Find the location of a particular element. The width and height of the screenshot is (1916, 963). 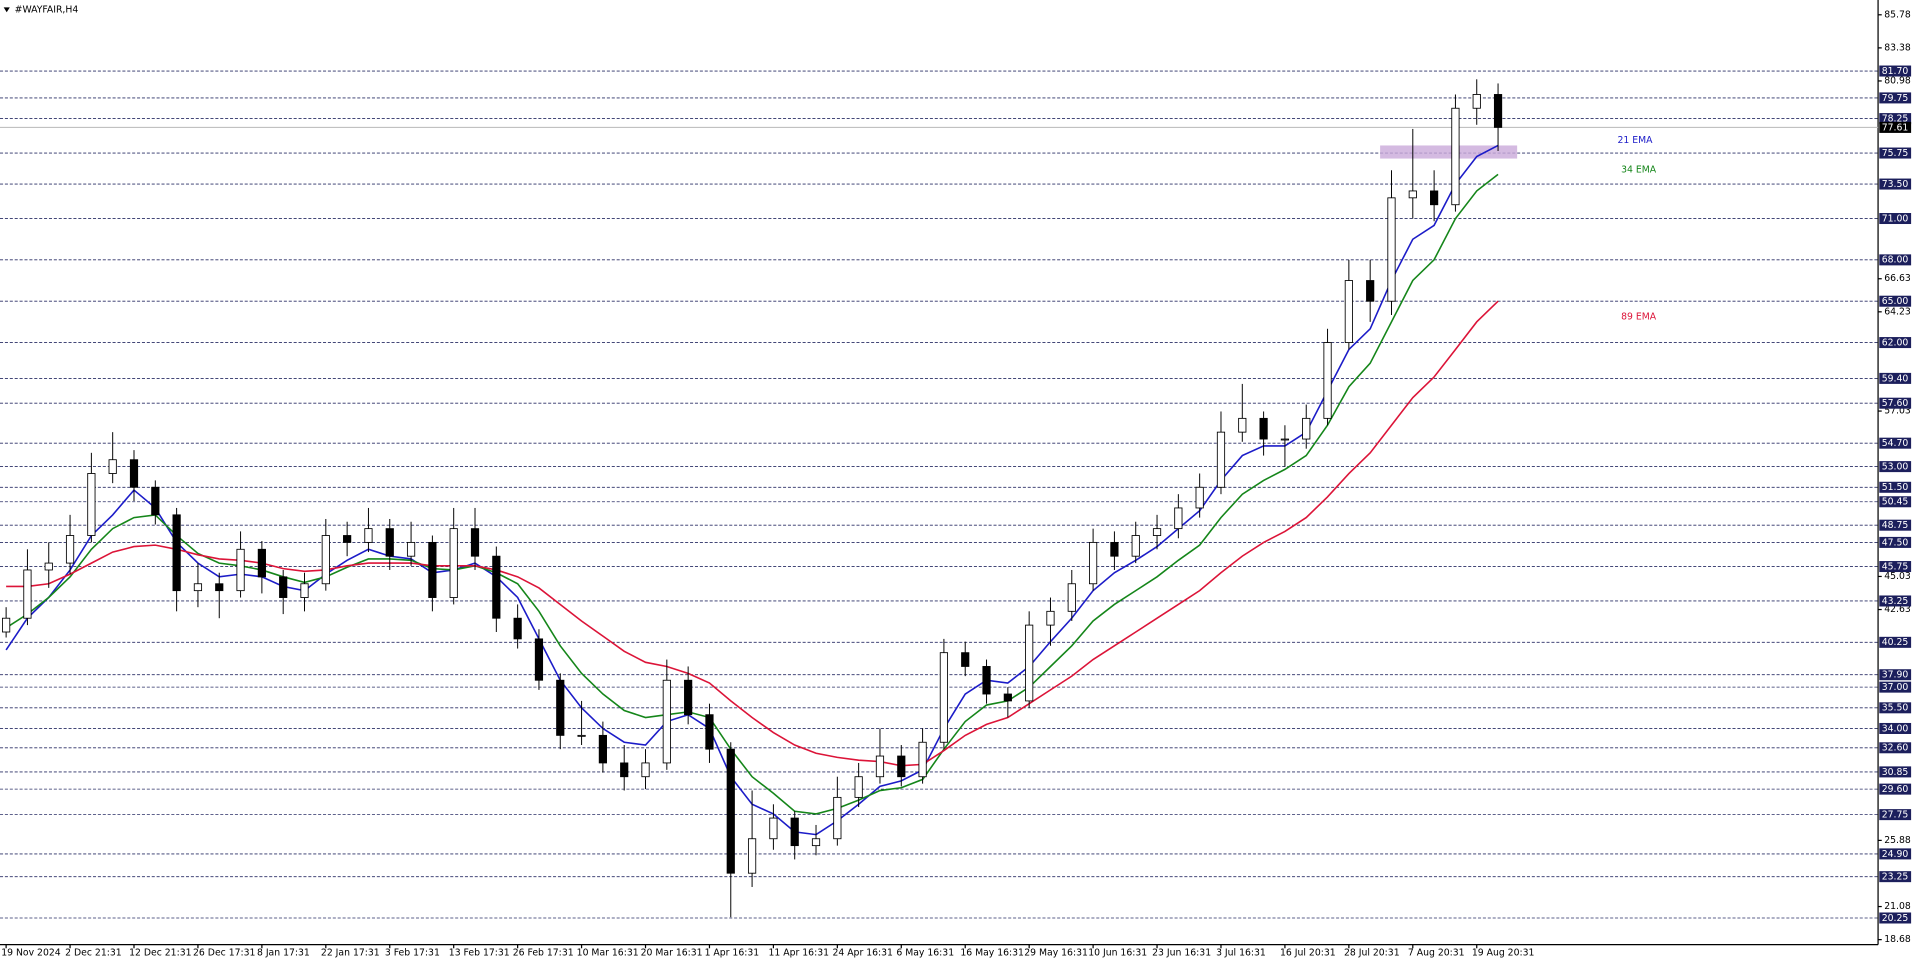

level-label: 27.75 is located at coordinates (1895, 814).